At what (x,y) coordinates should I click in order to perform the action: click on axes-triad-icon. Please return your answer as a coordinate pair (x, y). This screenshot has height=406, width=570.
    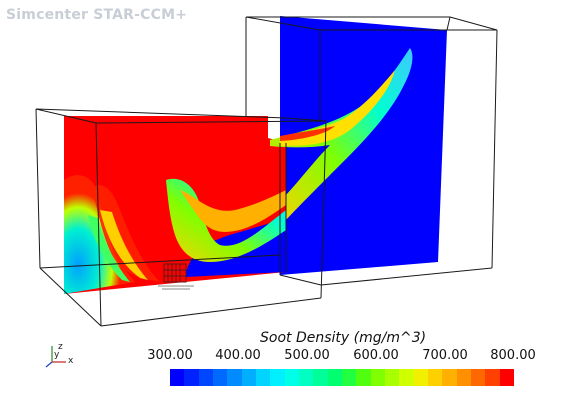
    Looking at the image, I should click on (55, 357).